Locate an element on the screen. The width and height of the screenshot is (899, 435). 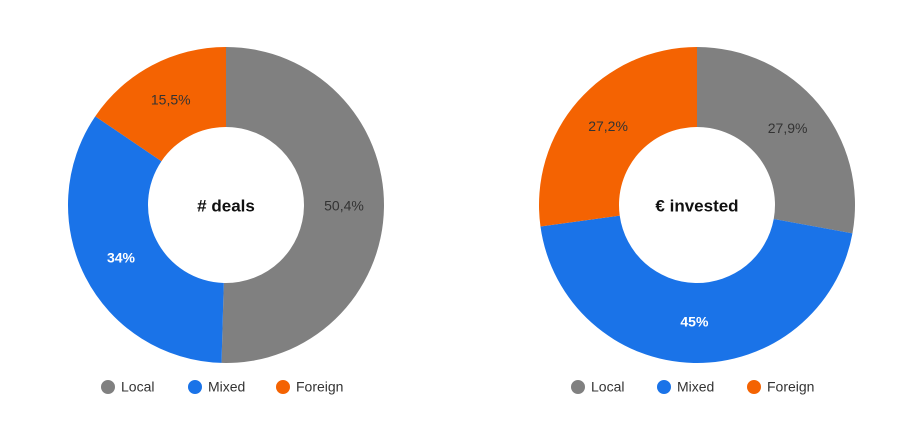
chart-title: € invested is located at coordinates (696, 205).